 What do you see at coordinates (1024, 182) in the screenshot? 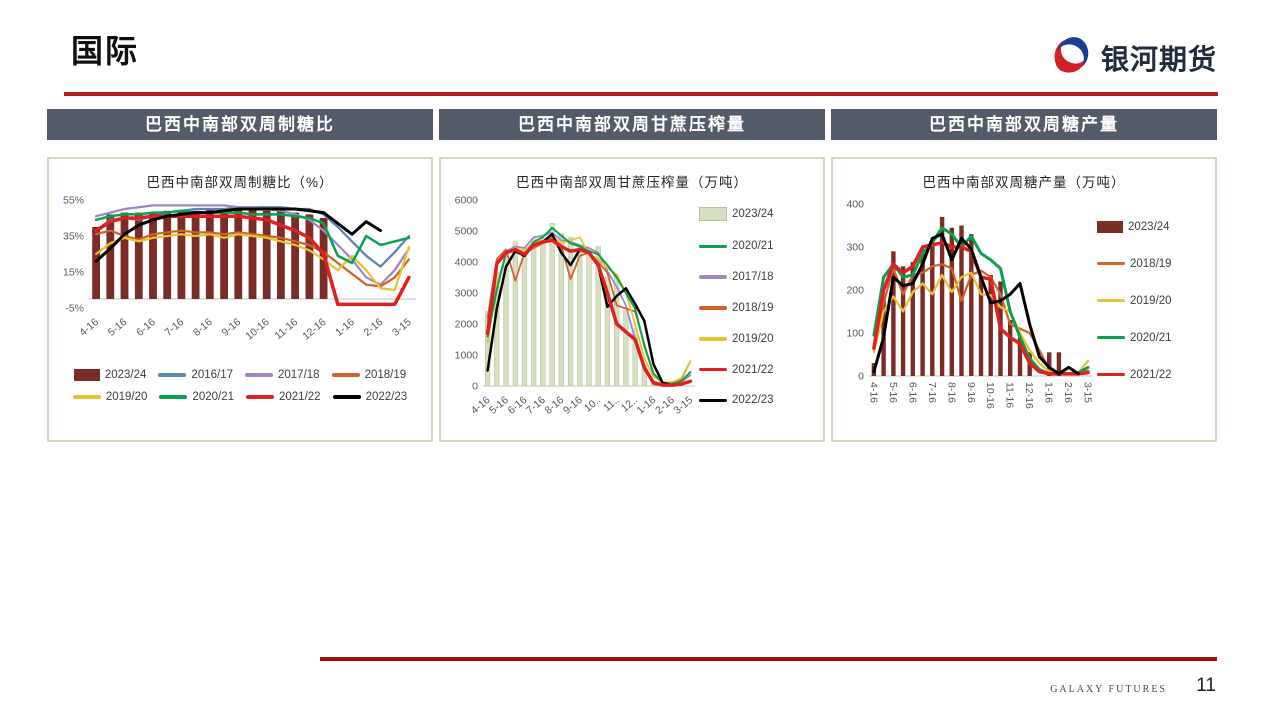
I see `chart-title: 巴西中南部双周糖产量（万吨）` at bounding box center [1024, 182].